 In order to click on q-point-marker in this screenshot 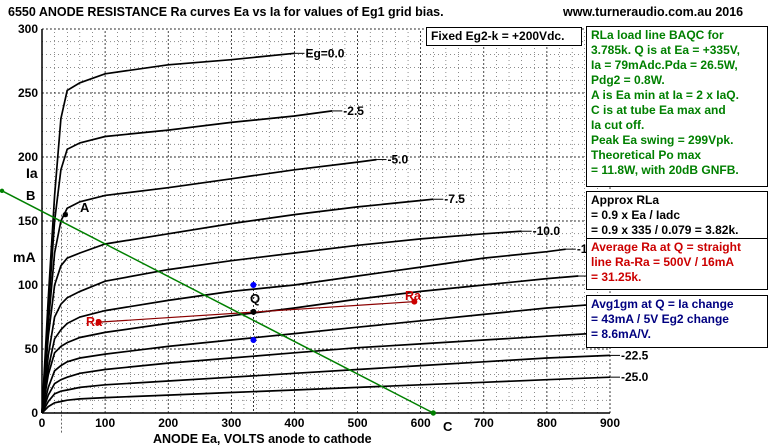, I will do `click(253, 311)`.